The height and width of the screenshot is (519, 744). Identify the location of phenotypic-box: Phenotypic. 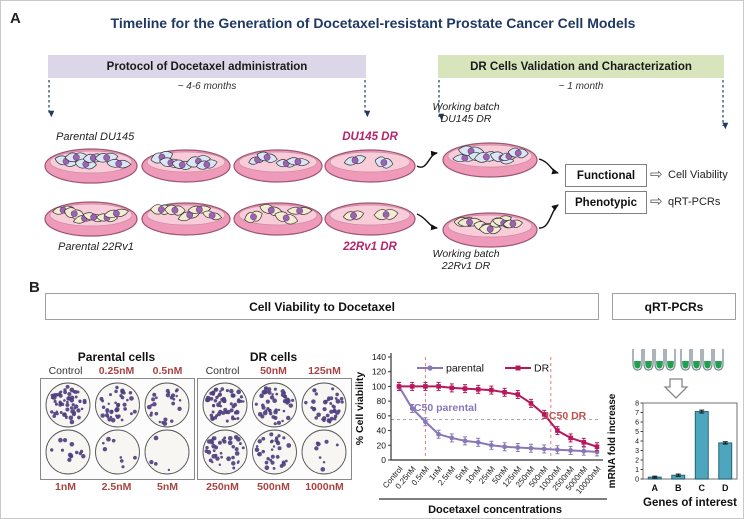
(606, 202).